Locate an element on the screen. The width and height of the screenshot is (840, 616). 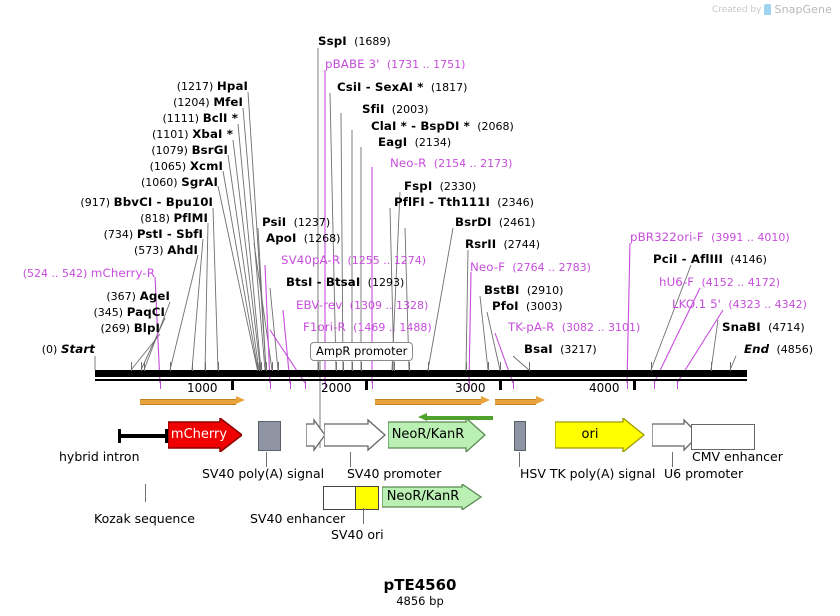
enzyme-label: (1065) XcmI is located at coordinates (121, 166).